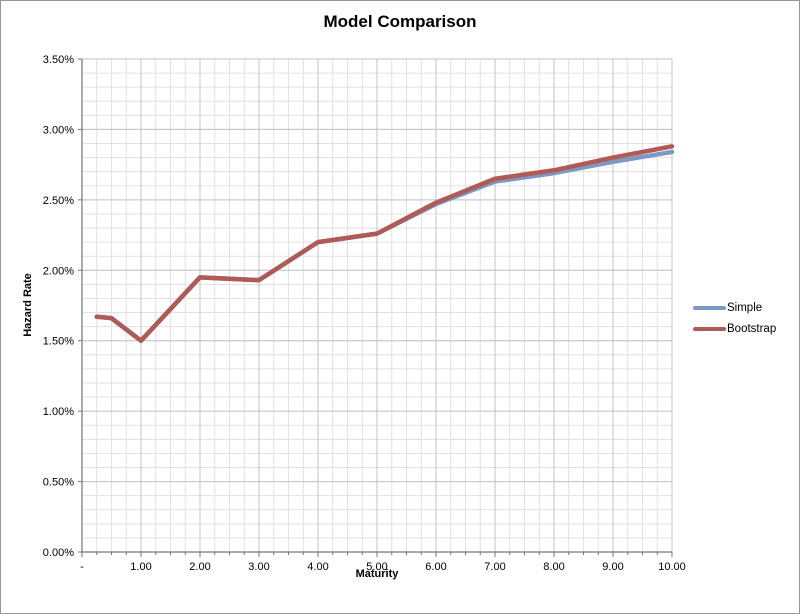  I want to click on legend-swatch-simple, so click(709, 308).